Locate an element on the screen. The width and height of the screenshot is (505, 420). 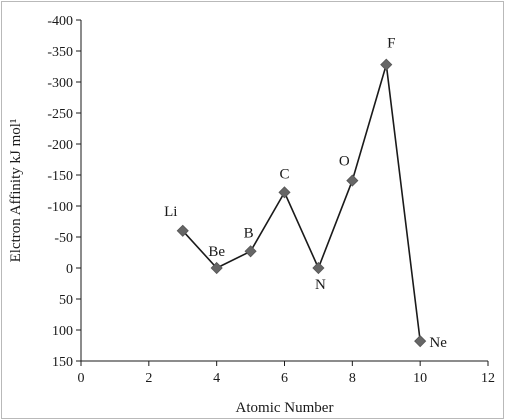
y-tick-label: -400 is located at coordinates (60, 21).